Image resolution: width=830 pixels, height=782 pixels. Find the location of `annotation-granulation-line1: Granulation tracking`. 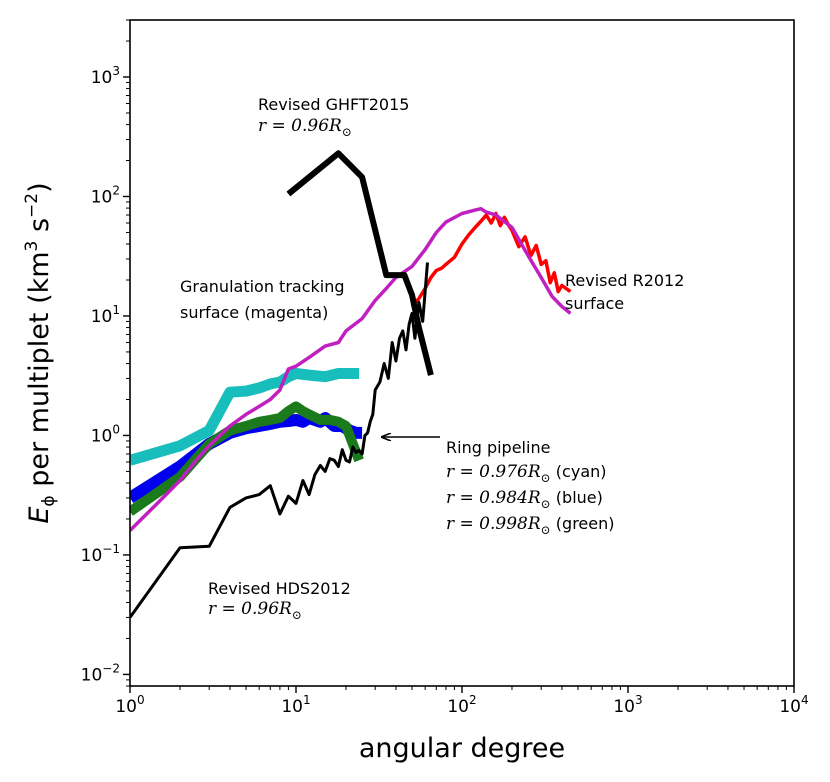

annotation-granulation-line1: Granulation tracking is located at coordinates (262, 286).